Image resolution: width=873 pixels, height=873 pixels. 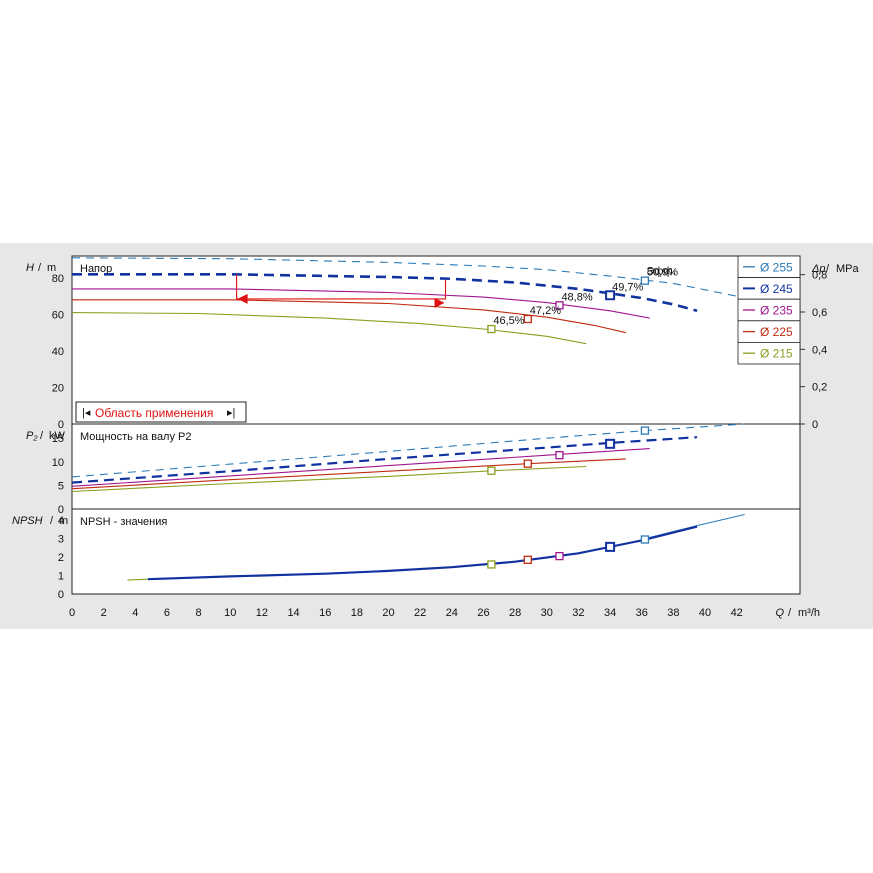 I want to click on application-area-left-bracket: |◂, so click(x=86, y=413).